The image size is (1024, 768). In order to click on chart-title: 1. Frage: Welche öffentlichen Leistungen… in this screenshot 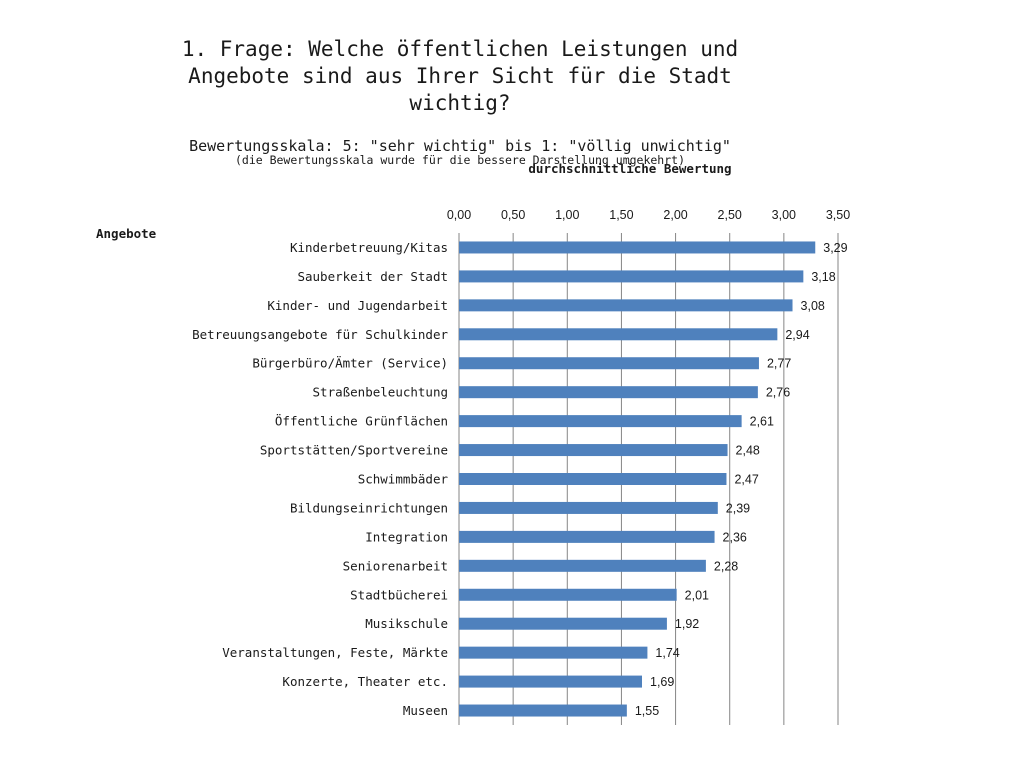, I will do `click(460, 76)`.